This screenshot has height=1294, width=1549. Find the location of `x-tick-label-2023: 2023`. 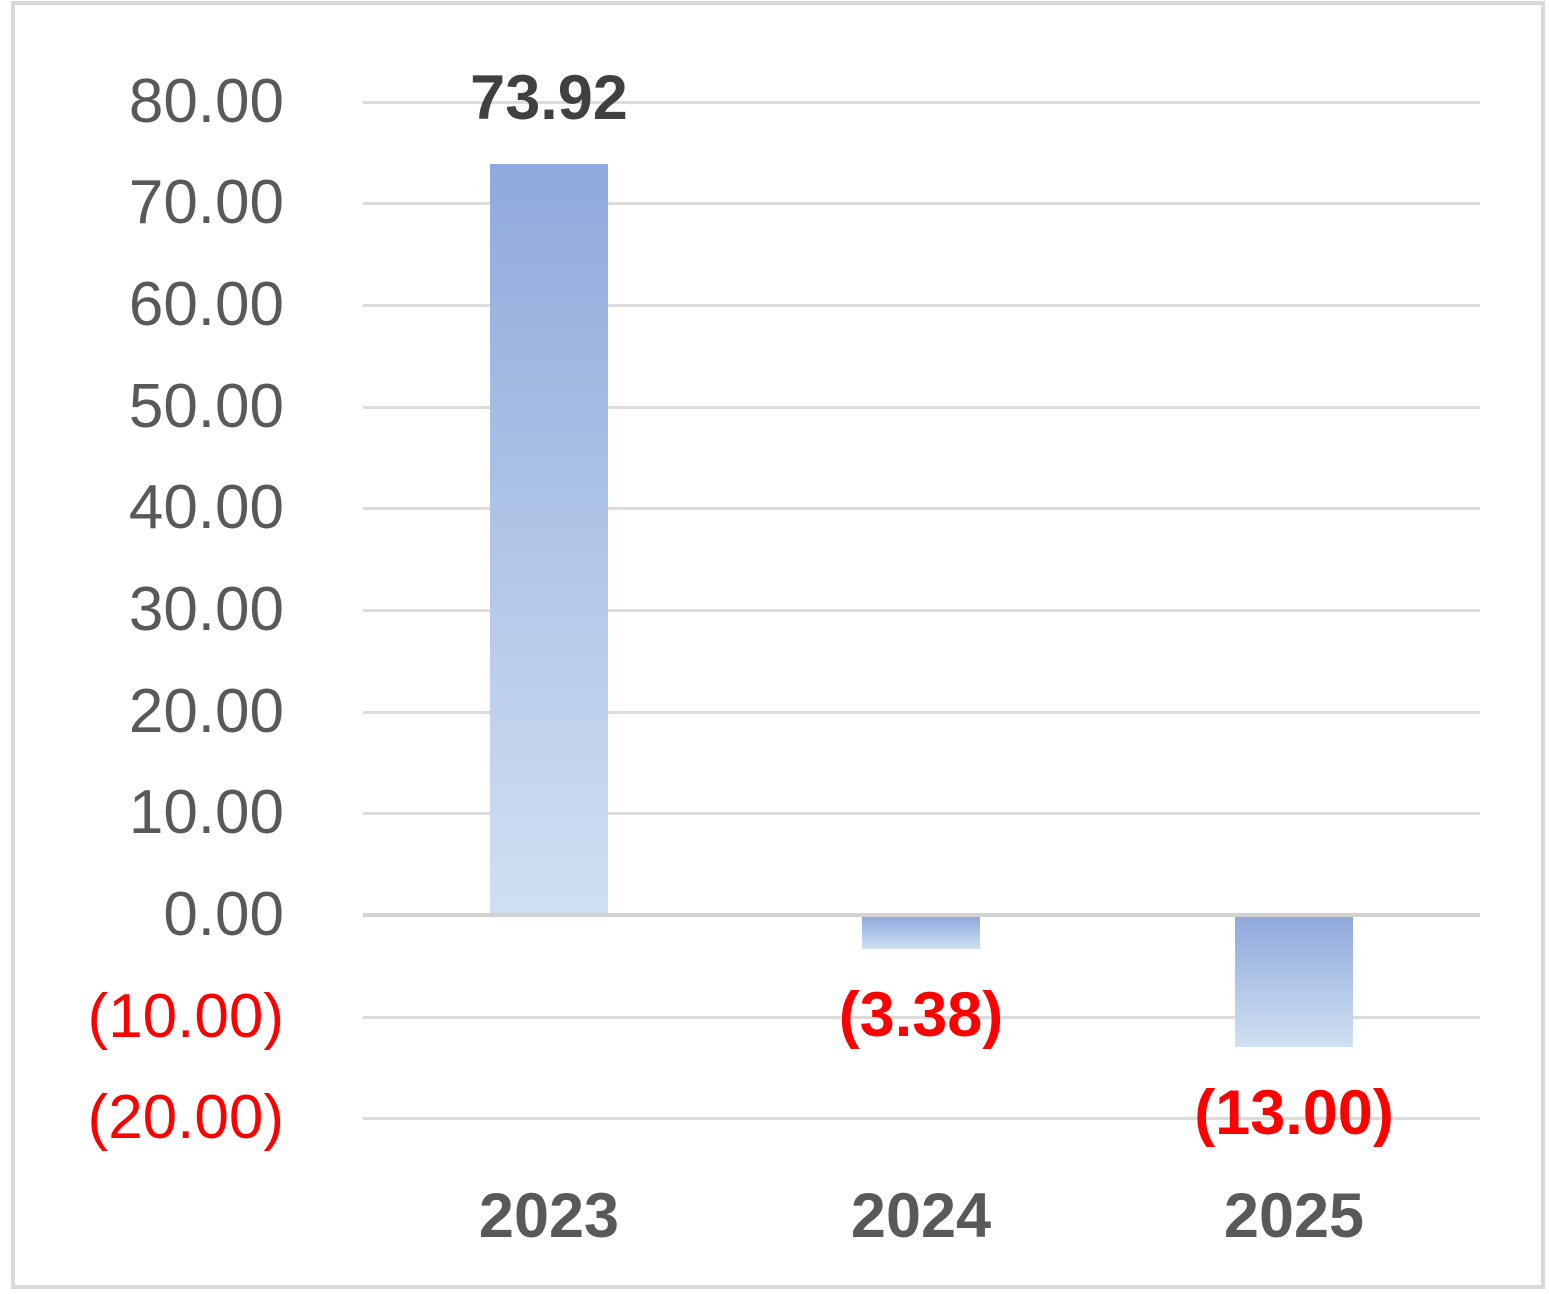

x-tick-label-2023: 2023 is located at coordinates (549, 1216).